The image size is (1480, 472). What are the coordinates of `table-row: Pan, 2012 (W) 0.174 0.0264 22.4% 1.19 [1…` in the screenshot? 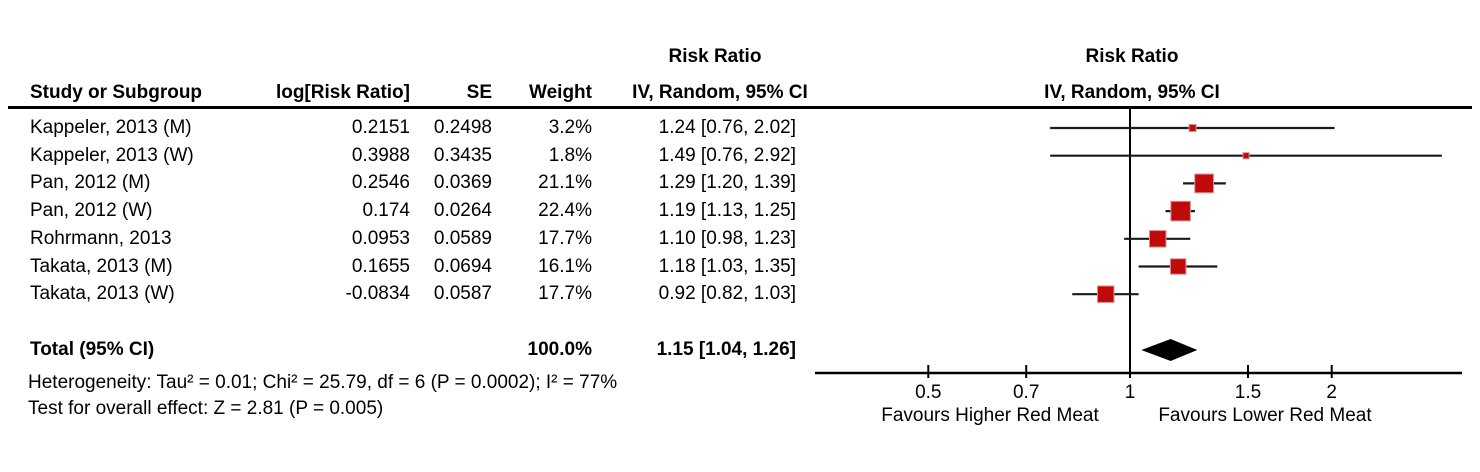 It's located at (405, 211).